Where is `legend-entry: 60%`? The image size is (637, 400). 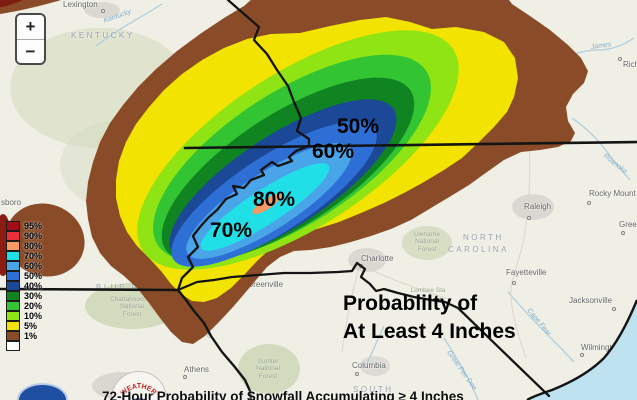 legend-entry: 60% is located at coordinates (24, 266).